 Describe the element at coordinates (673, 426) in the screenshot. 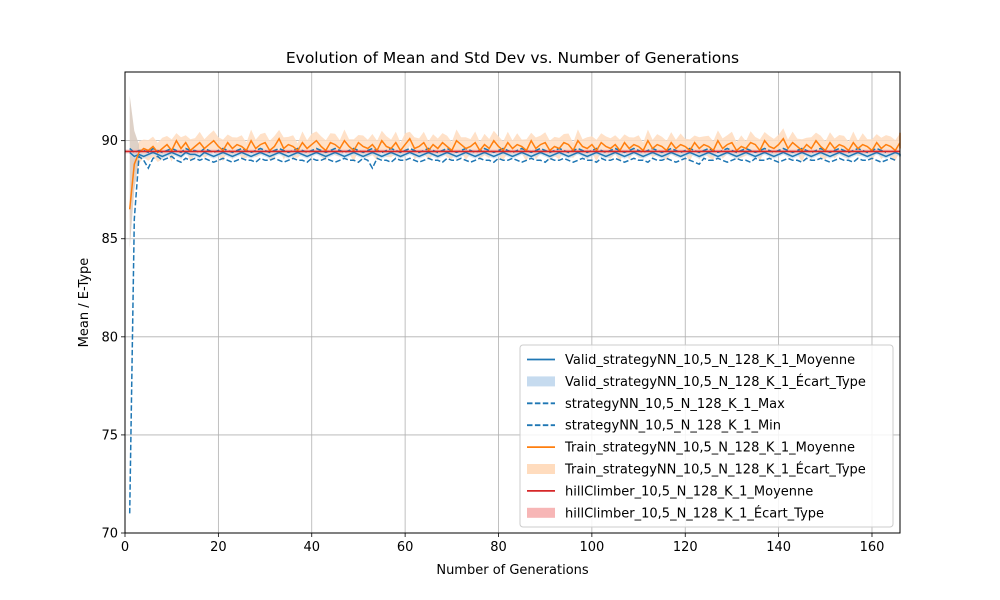

I see `legend-entry-label: strategyNN_10,5_N_128_K_1_Min` at that location.